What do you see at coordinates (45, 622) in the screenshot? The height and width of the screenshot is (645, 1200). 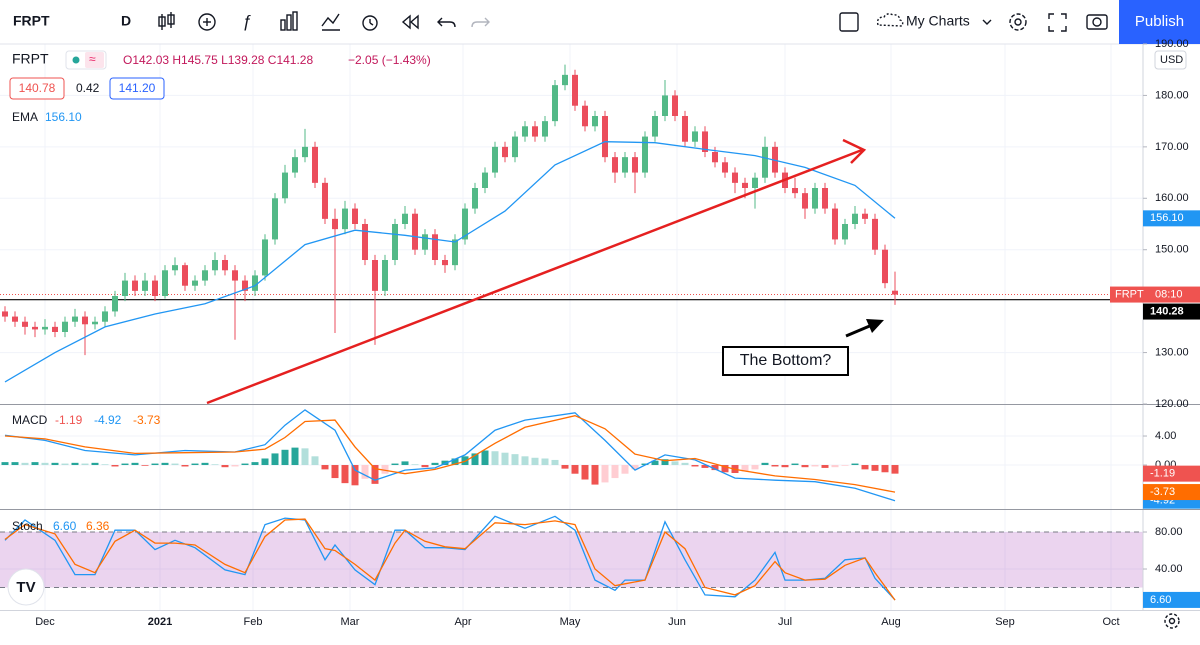 I see `x-tick-label: Dec` at bounding box center [45, 622].